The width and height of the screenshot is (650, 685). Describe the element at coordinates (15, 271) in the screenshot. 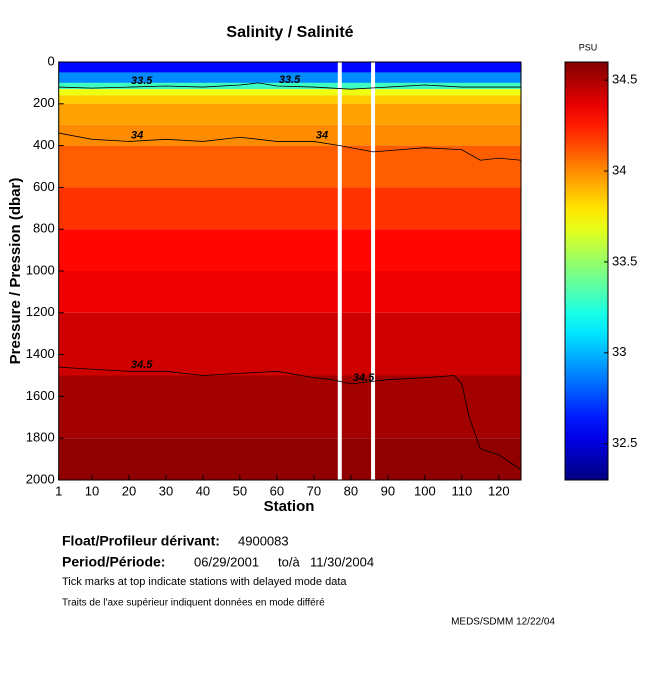

I see `y-axis-label: Pressure / Pression (dbar)` at that location.